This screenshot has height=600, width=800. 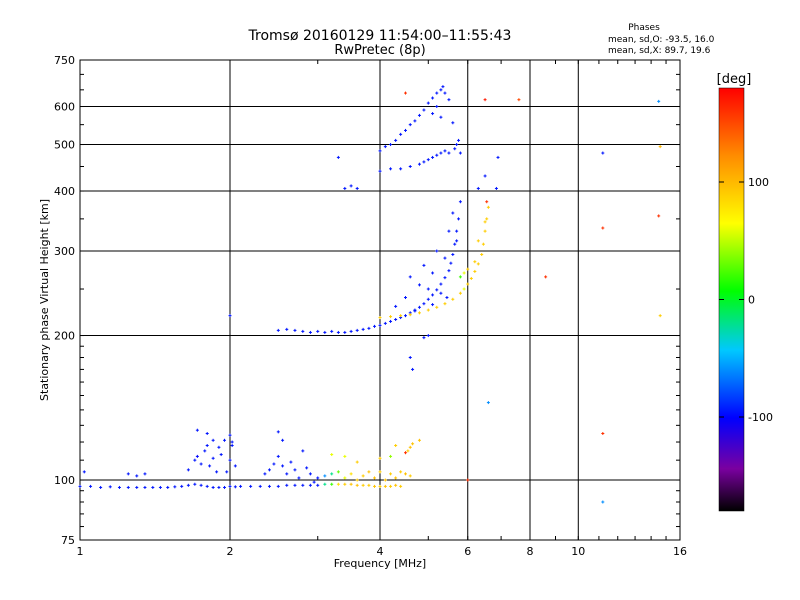 I want to click on y-tick-label: 750, so click(x=64, y=60).